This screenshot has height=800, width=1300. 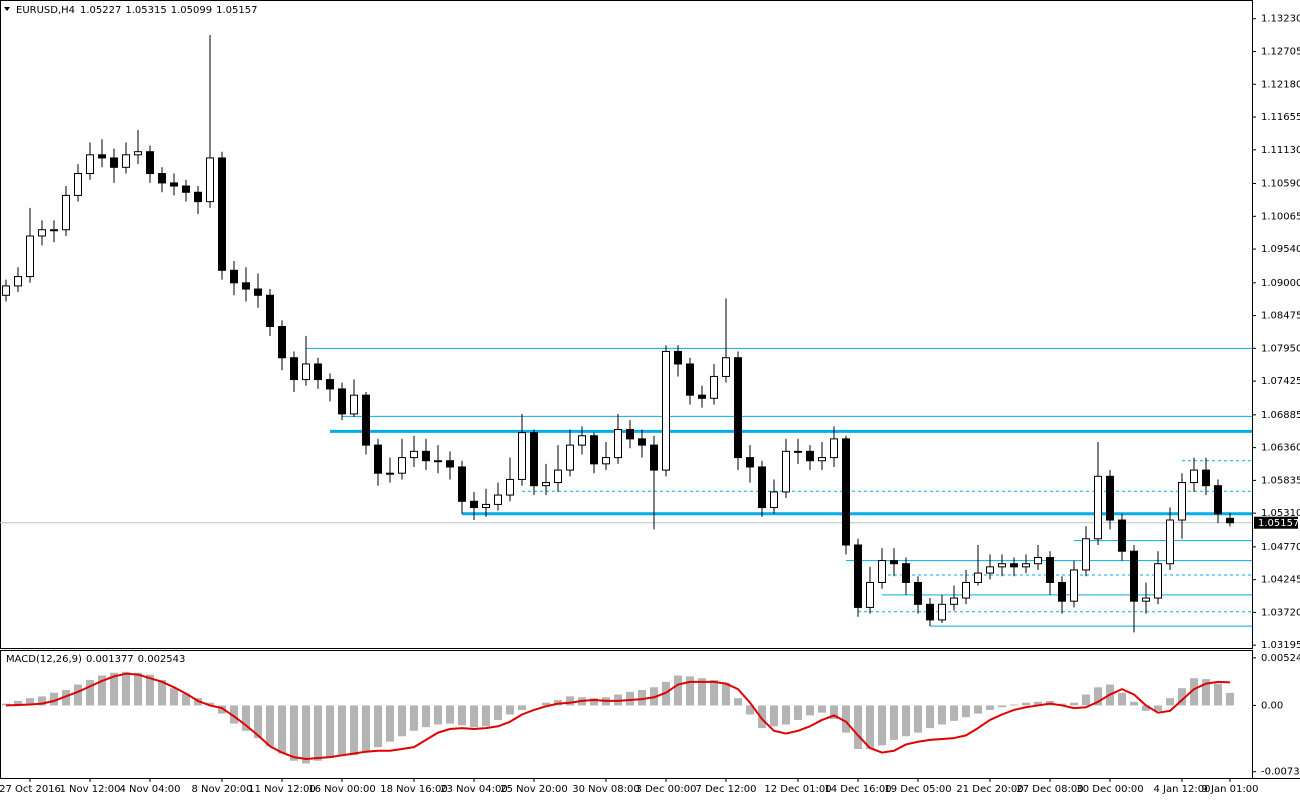 I want to click on x-tick-label: 14 Dec 16:00, so click(x=857, y=789).